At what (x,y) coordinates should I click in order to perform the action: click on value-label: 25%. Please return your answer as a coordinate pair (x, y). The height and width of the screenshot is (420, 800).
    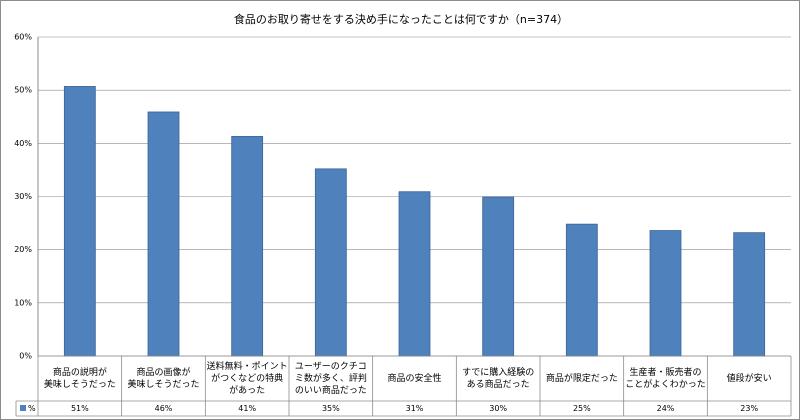
    Looking at the image, I should click on (582, 408).